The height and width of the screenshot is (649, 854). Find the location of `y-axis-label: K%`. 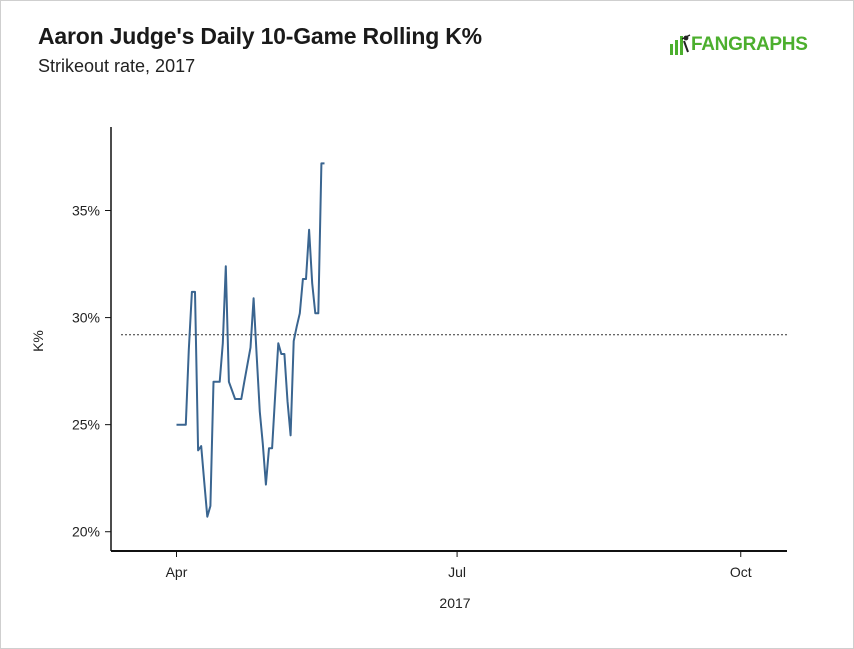

y-axis-label: K% is located at coordinates (38, 341).